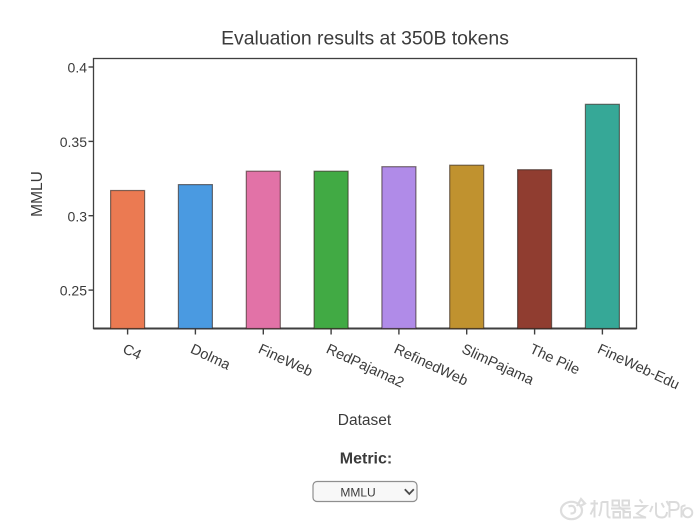  What do you see at coordinates (73, 142) in the screenshot?
I see `svg-text: 0.35` at bounding box center [73, 142].